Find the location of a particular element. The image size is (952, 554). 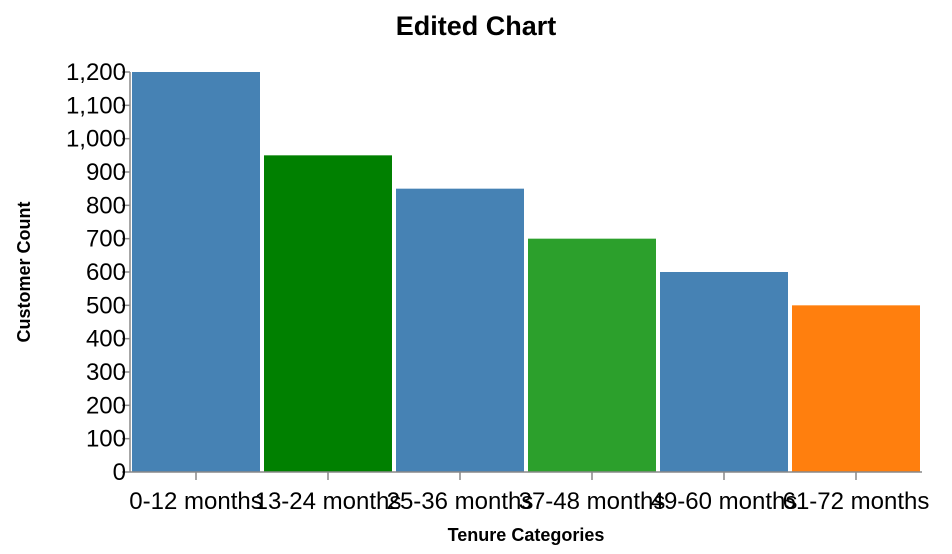

y-tick-label: 600 is located at coordinates (106, 272).